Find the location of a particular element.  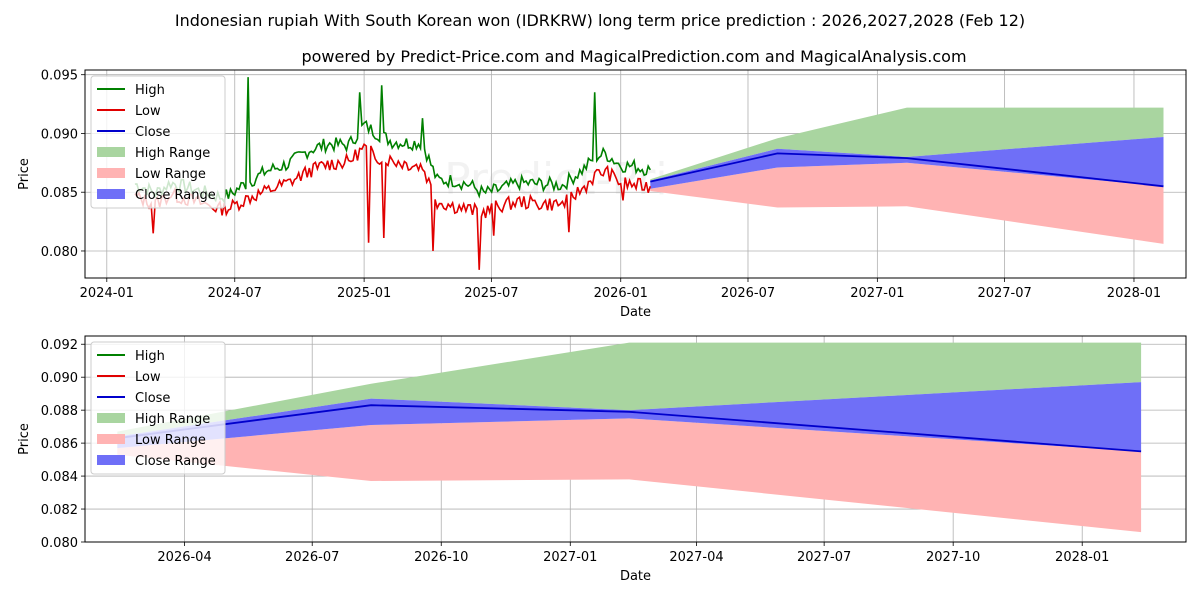

x-tick-label: 2024-07 is located at coordinates (235, 293).